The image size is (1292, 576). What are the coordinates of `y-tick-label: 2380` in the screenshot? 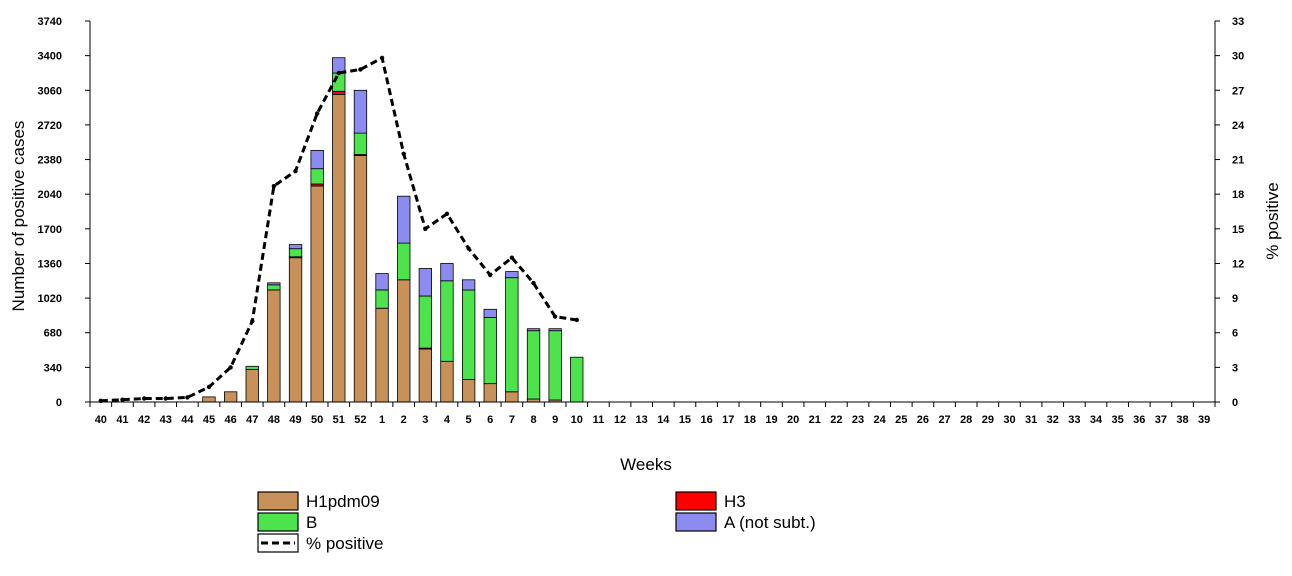 It's located at (50, 161).